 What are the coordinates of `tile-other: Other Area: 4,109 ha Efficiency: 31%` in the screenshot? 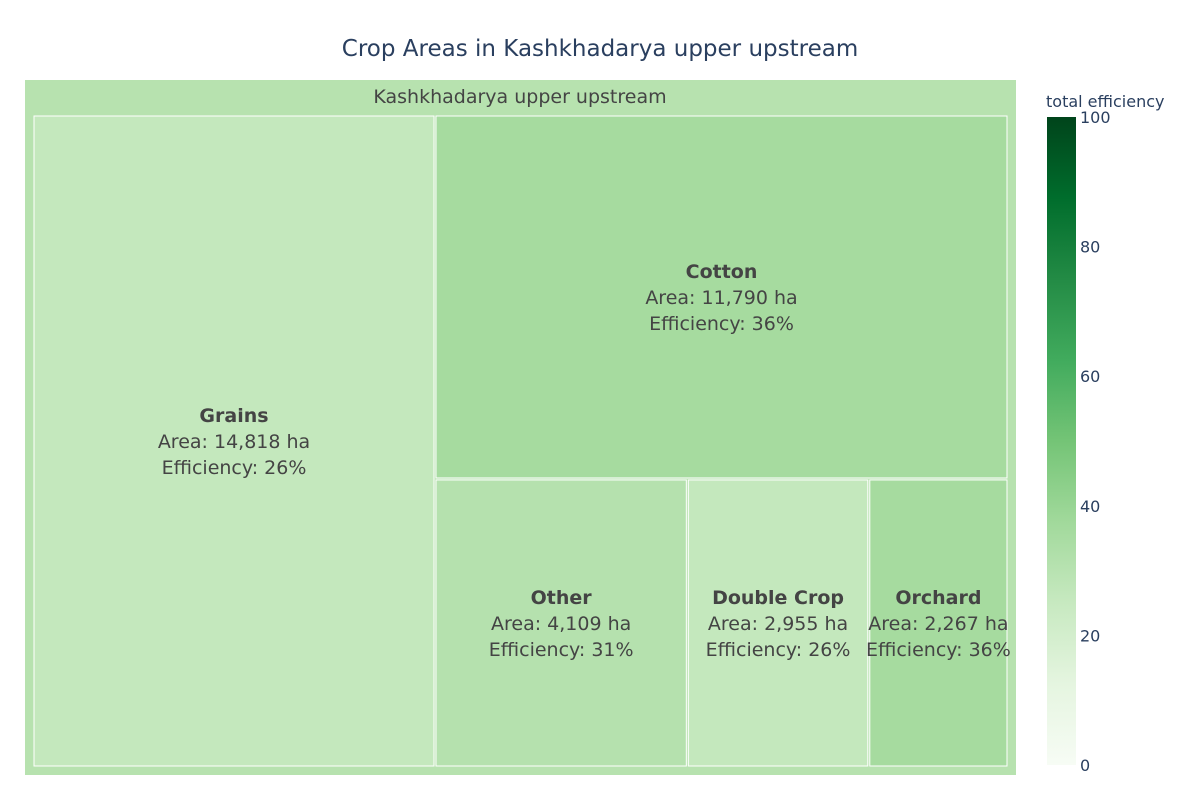 It's located at (561, 623).